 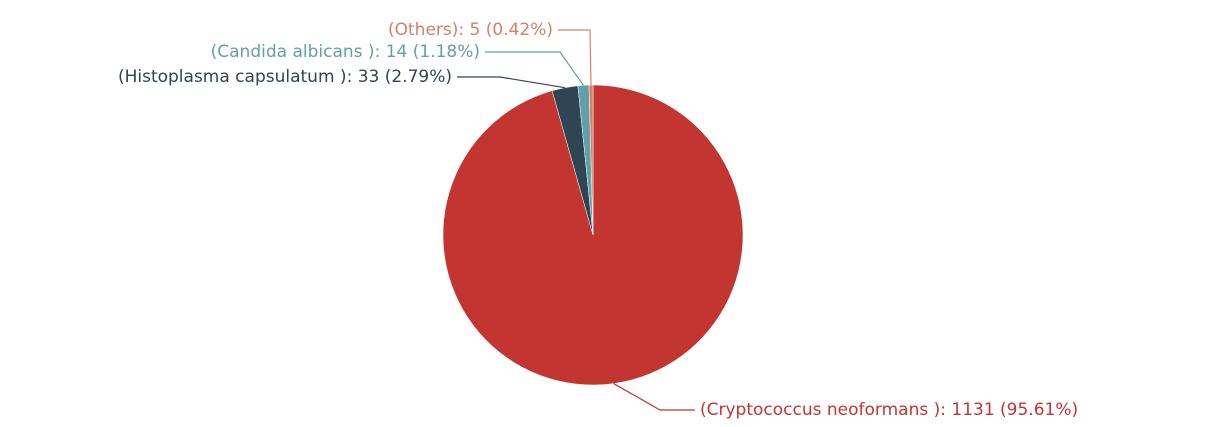 I want to click on slice-label: (Histoplasma capsulatum ): 33 (2.79%), so click(x=285, y=77).